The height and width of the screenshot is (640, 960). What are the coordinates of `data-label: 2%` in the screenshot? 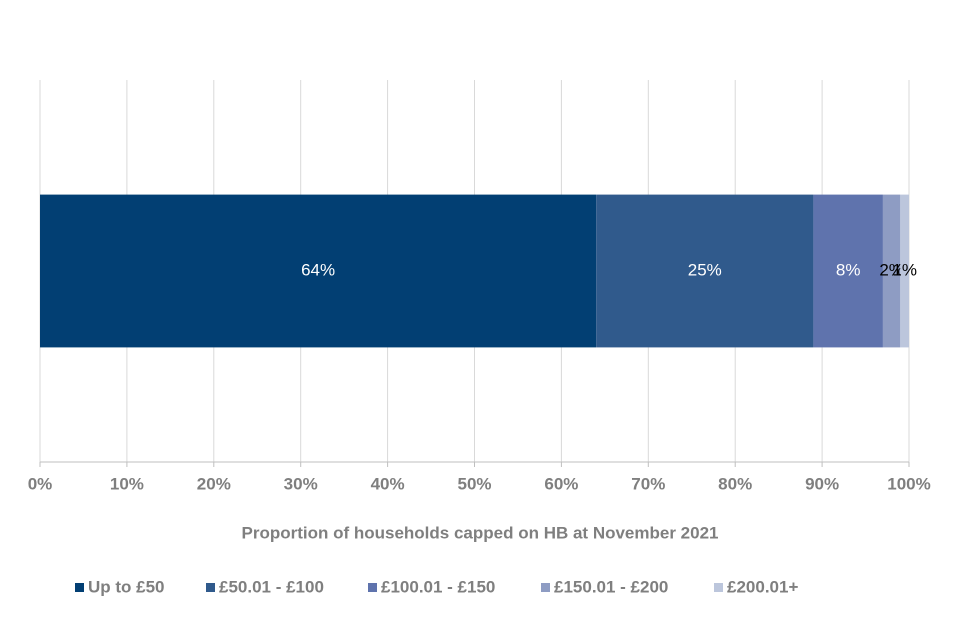 It's located at (891, 269).